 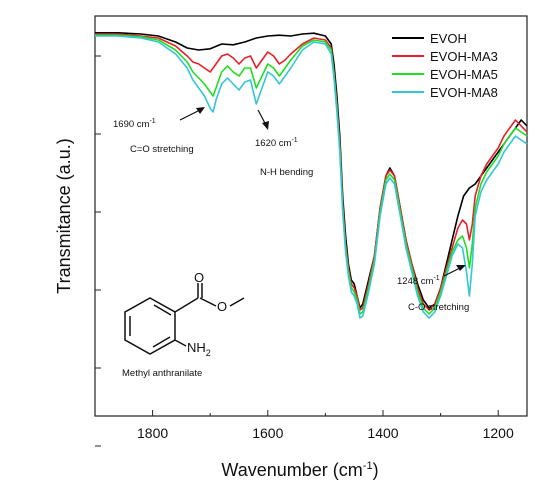 I want to click on ester-o-bond, so click(x=208, y=302).